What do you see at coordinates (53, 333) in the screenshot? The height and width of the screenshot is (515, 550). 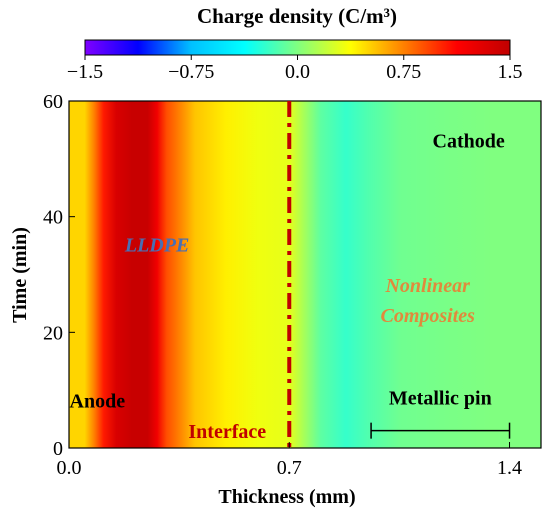 I see `y-tick-label: 20` at bounding box center [53, 333].